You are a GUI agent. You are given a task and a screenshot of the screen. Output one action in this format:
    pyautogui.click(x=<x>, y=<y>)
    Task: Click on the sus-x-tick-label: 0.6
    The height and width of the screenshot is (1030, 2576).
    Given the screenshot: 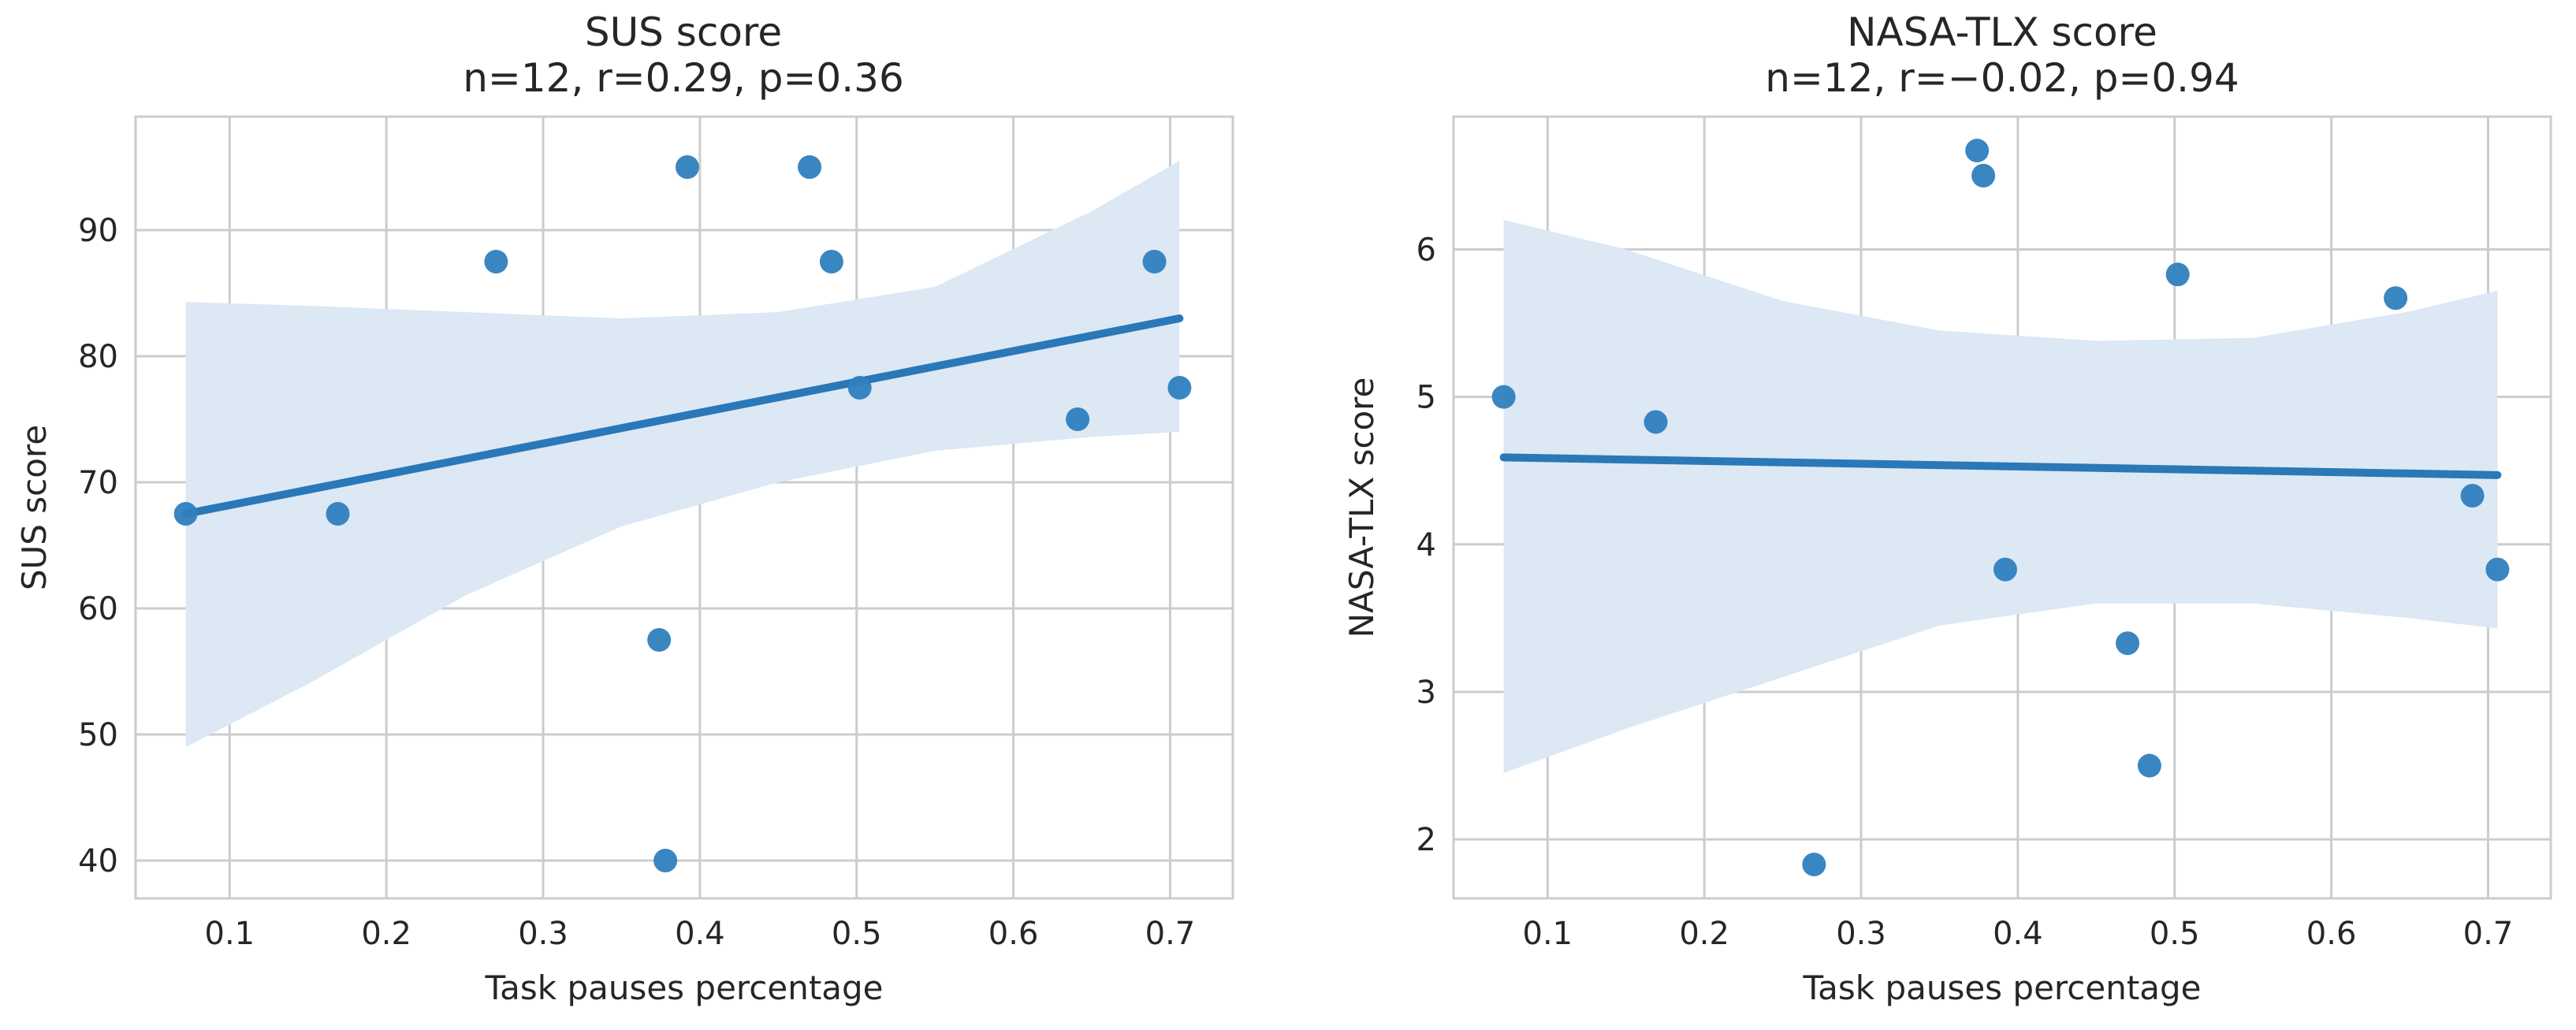 What is the action you would take?
    pyautogui.click(x=1013, y=934)
    